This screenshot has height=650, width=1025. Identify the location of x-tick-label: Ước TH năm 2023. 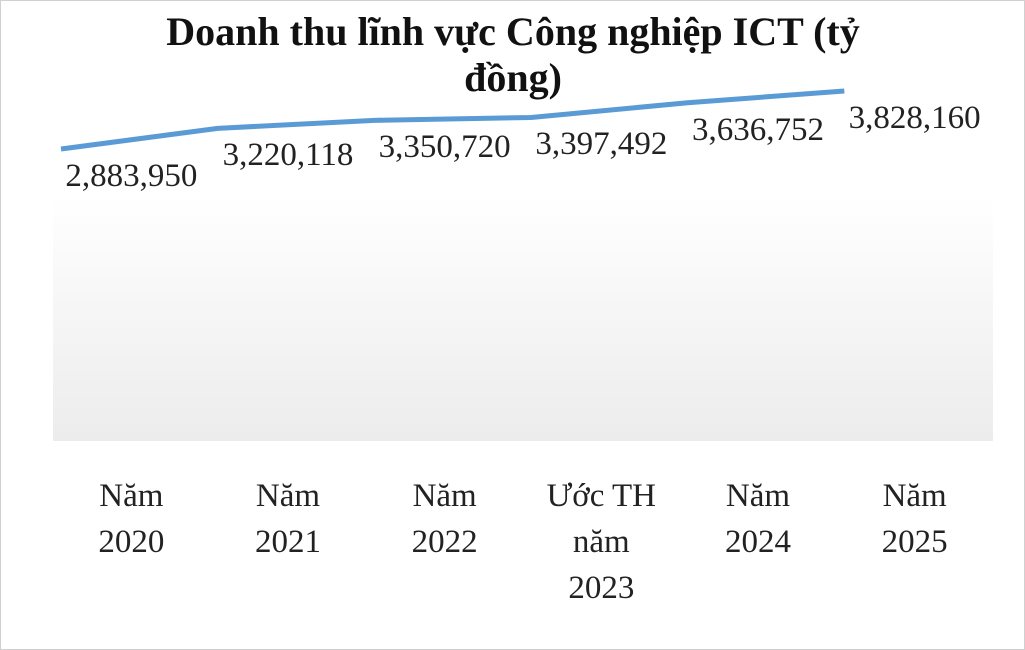
(601, 542).